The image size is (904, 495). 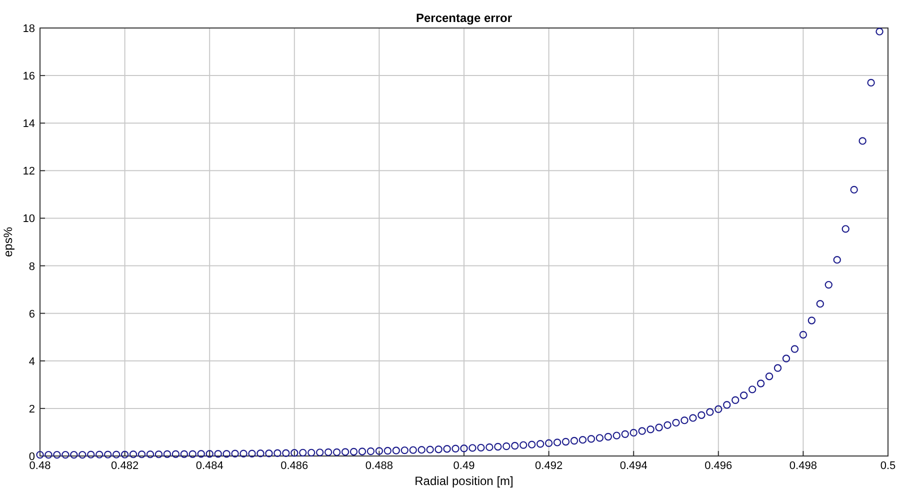 I want to click on x-tick-label: 0.496, so click(x=718, y=466).